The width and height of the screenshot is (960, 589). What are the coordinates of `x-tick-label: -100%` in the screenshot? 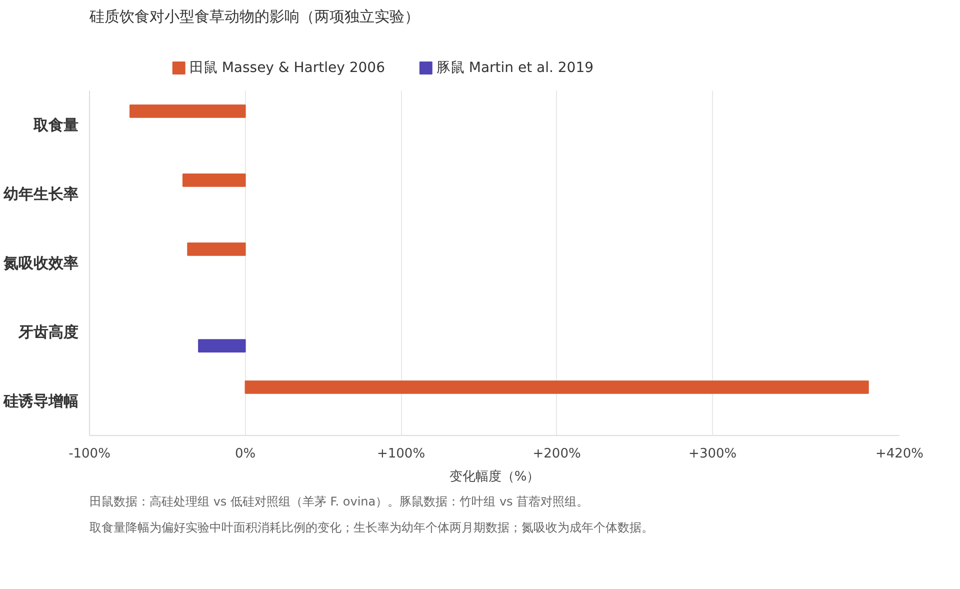 It's located at (89, 454).